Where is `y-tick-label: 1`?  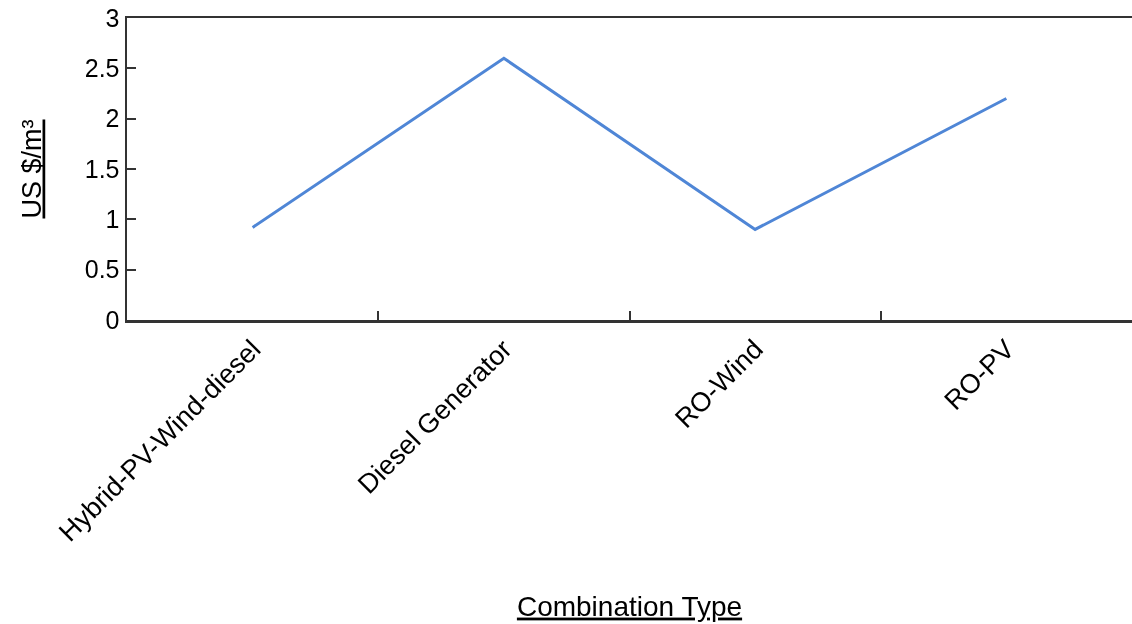
y-tick-label: 1 is located at coordinates (112, 219).